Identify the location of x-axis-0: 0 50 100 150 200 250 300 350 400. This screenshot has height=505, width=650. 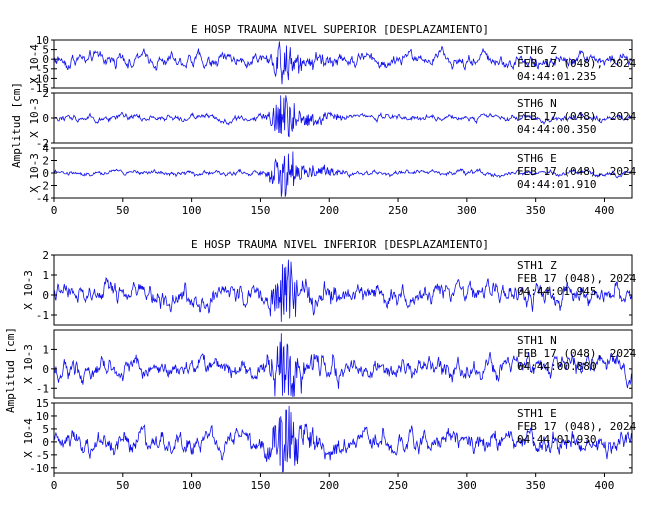
(333, 207).